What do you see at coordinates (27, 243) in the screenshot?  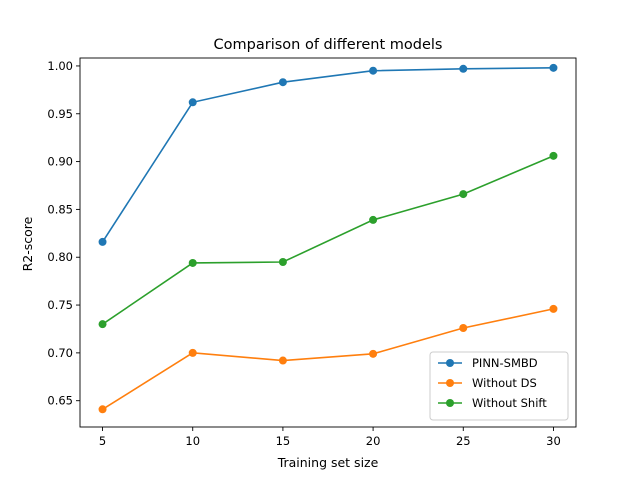 I see `y-axis-label: R2-score` at bounding box center [27, 243].